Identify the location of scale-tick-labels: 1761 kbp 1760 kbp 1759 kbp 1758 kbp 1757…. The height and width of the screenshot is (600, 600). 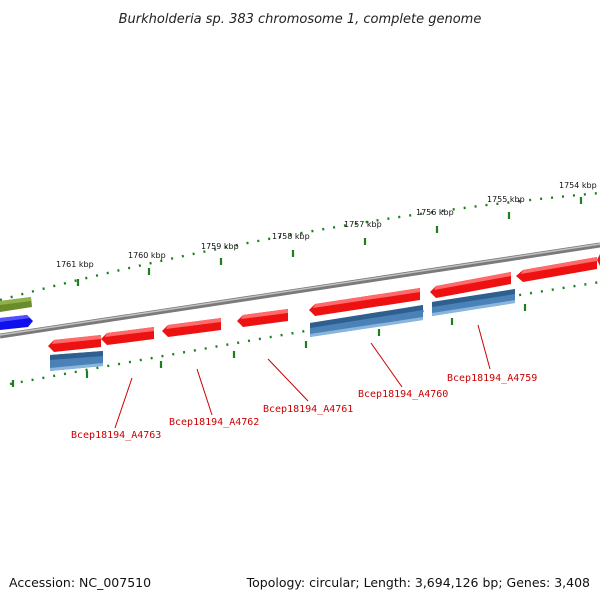
(326, 225).